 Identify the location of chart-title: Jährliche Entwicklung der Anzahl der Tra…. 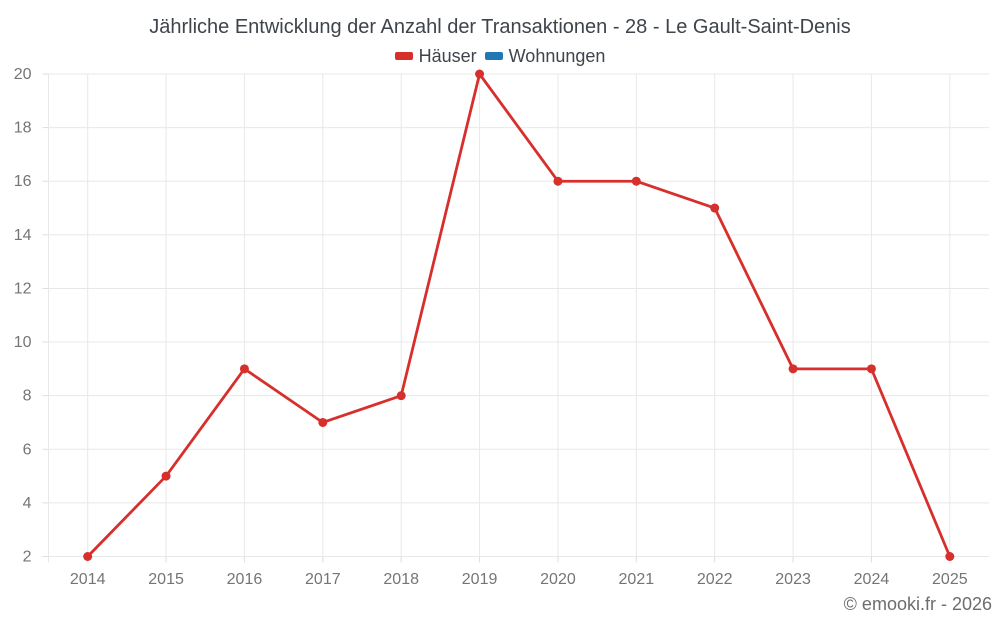
(500, 27).